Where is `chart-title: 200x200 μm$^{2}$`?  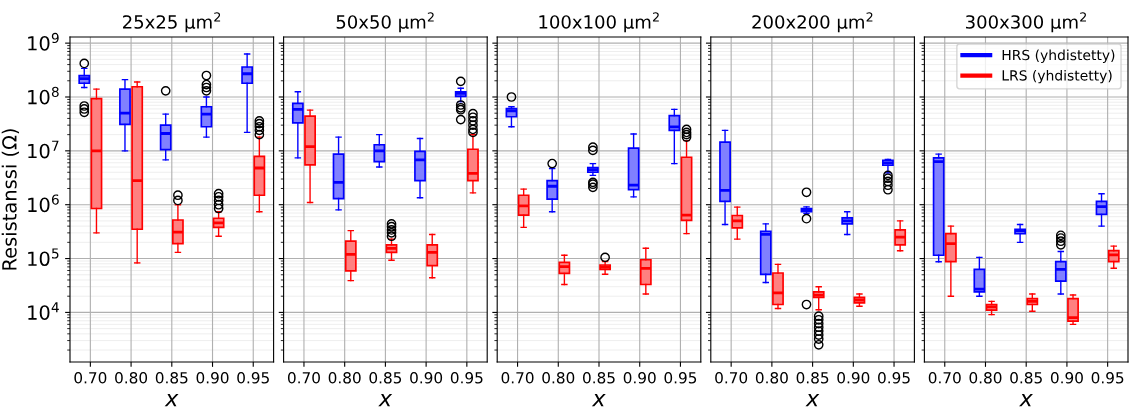 chart-title: 200x200 μm$^{2}$ is located at coordinates (812, 22).